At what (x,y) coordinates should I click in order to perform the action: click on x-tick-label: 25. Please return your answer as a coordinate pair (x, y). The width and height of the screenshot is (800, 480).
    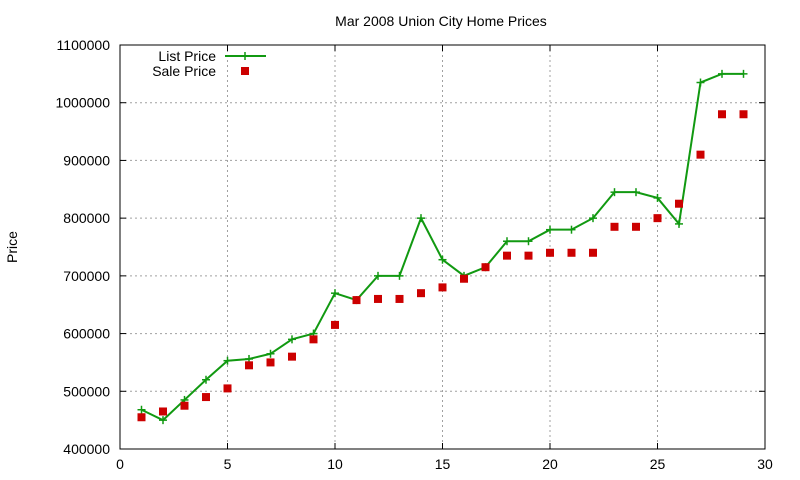
    Looking at the image, I should click on (658, 464).